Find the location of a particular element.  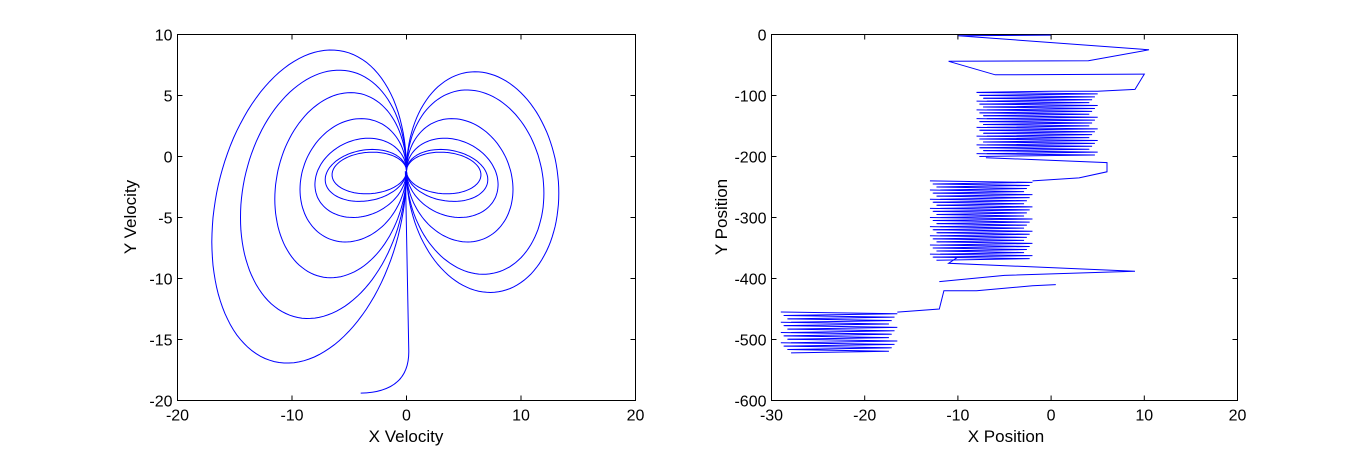

velocity-x-tick-label: 10 is located at coordinates (521, 416).